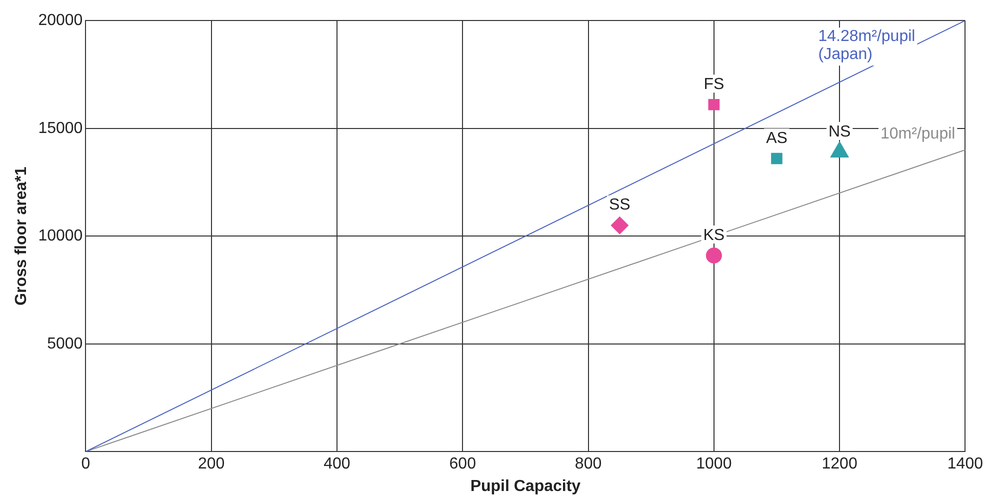  Describe the element at coordinates (714, 235) in the screenshot. I see `series-label: KS` at that location.